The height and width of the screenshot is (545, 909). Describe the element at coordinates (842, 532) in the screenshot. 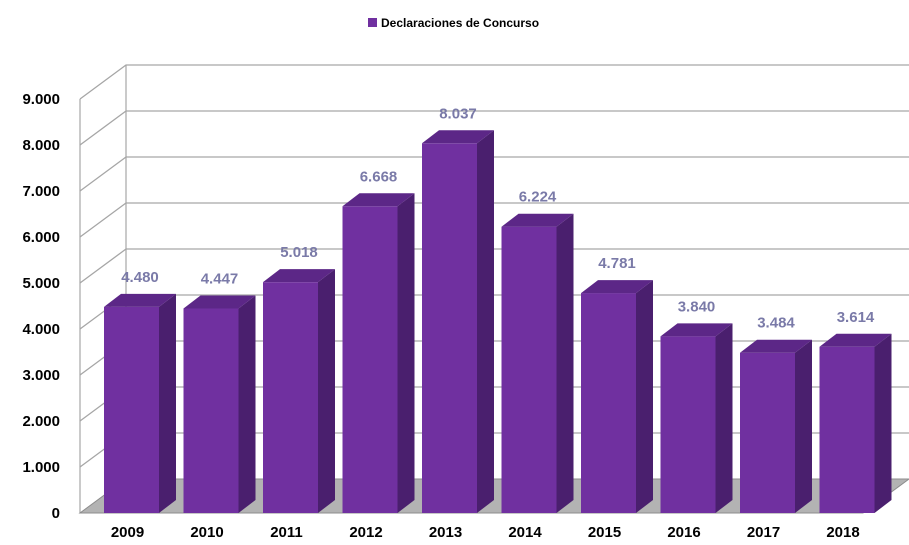

I see `x-tick-label: 2018` at that location.